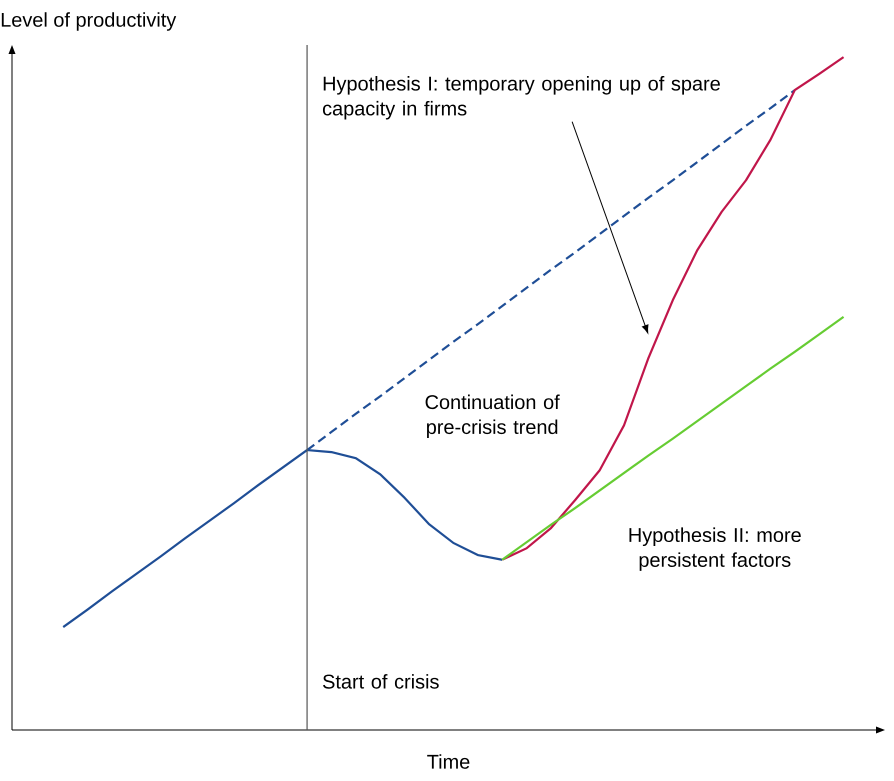 Image resolution: width=894 pixels, height=781 pixels. Describe the element at coordinates (715, 549) in the screenshot. I see `annotation: Hypothesis II: more persistent factors` at that location.